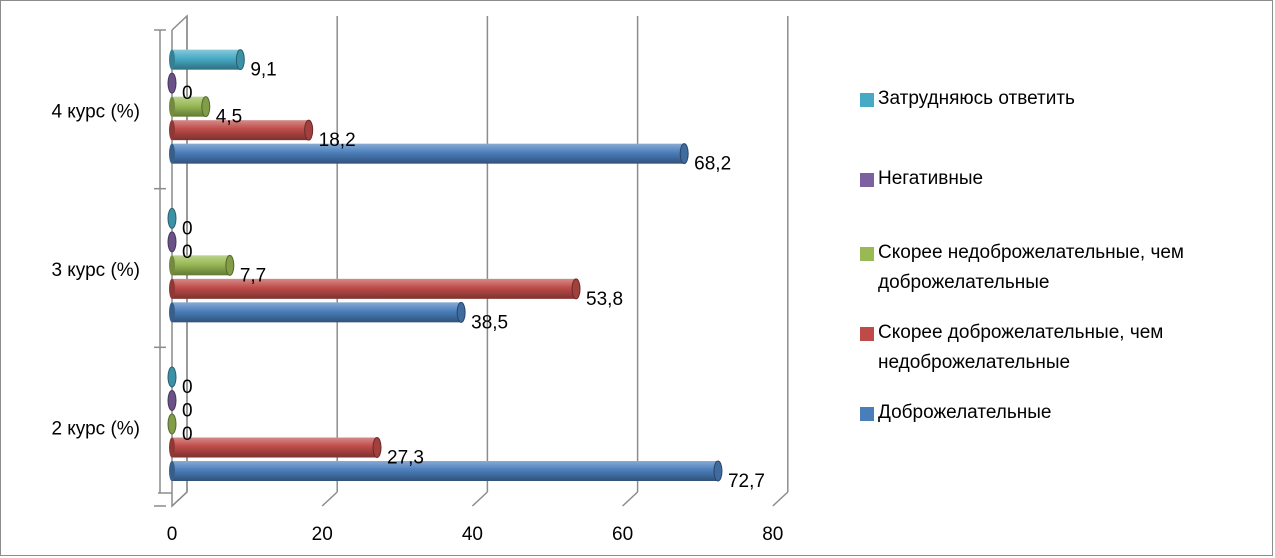 Image resolution: width=1275 pixels, height=558 pixels. Describe the element at coordinates (95, 111) in the screenshot. I see `category-label: 4 курс (%)` at that location.